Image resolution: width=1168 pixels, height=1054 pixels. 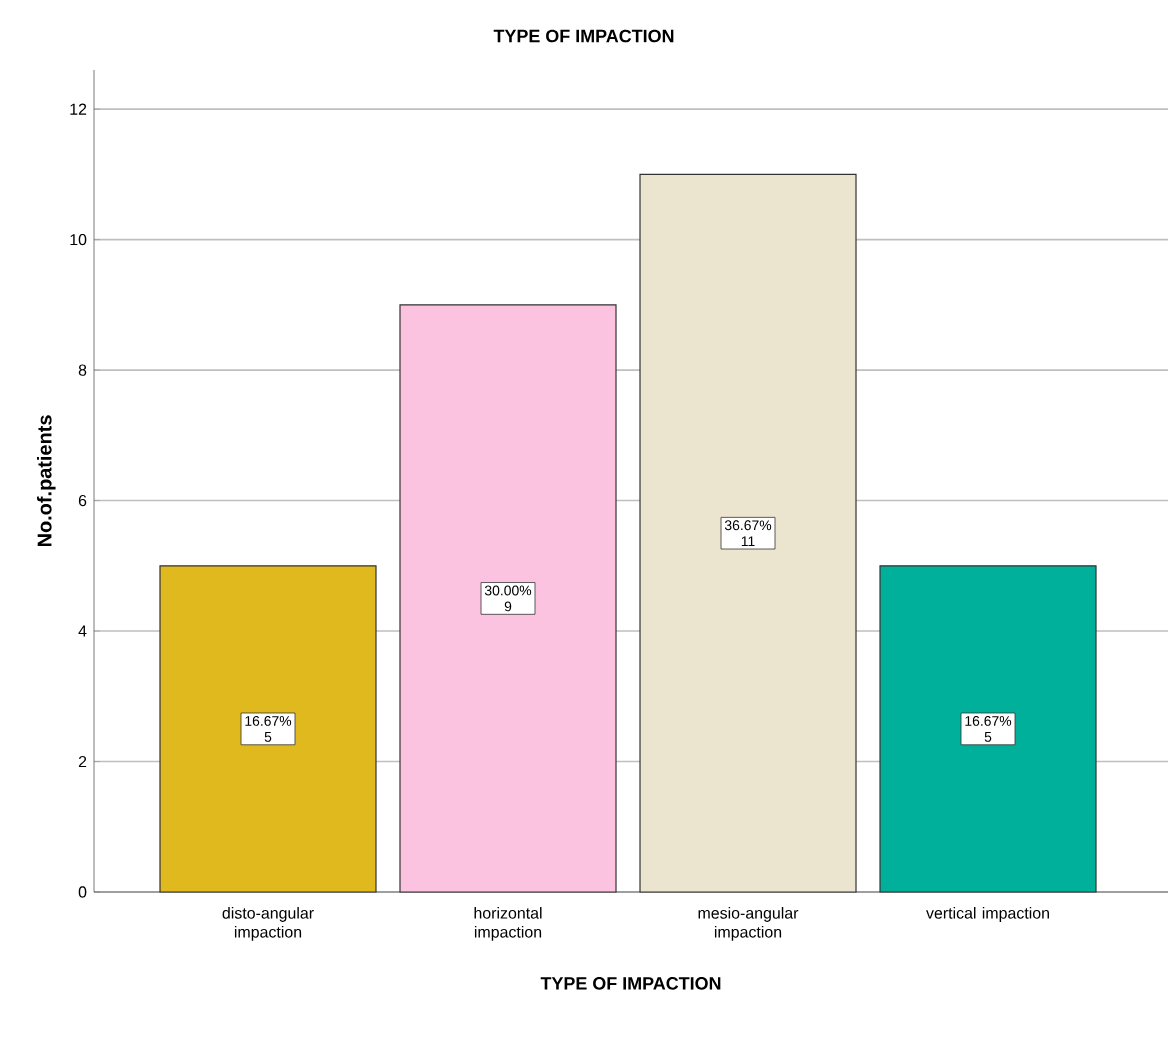 I want to click on y-axis-title: No.of.patients, so click(x=46, y=481).